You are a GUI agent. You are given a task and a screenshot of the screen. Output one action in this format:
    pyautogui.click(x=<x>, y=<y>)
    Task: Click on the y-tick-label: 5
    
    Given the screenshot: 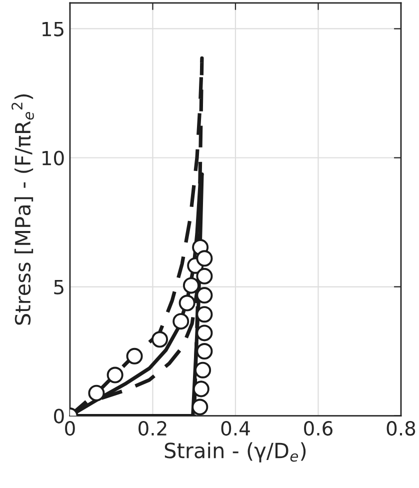 What is the action you would take?
    pyautogui.click(x=59, y=287)
    